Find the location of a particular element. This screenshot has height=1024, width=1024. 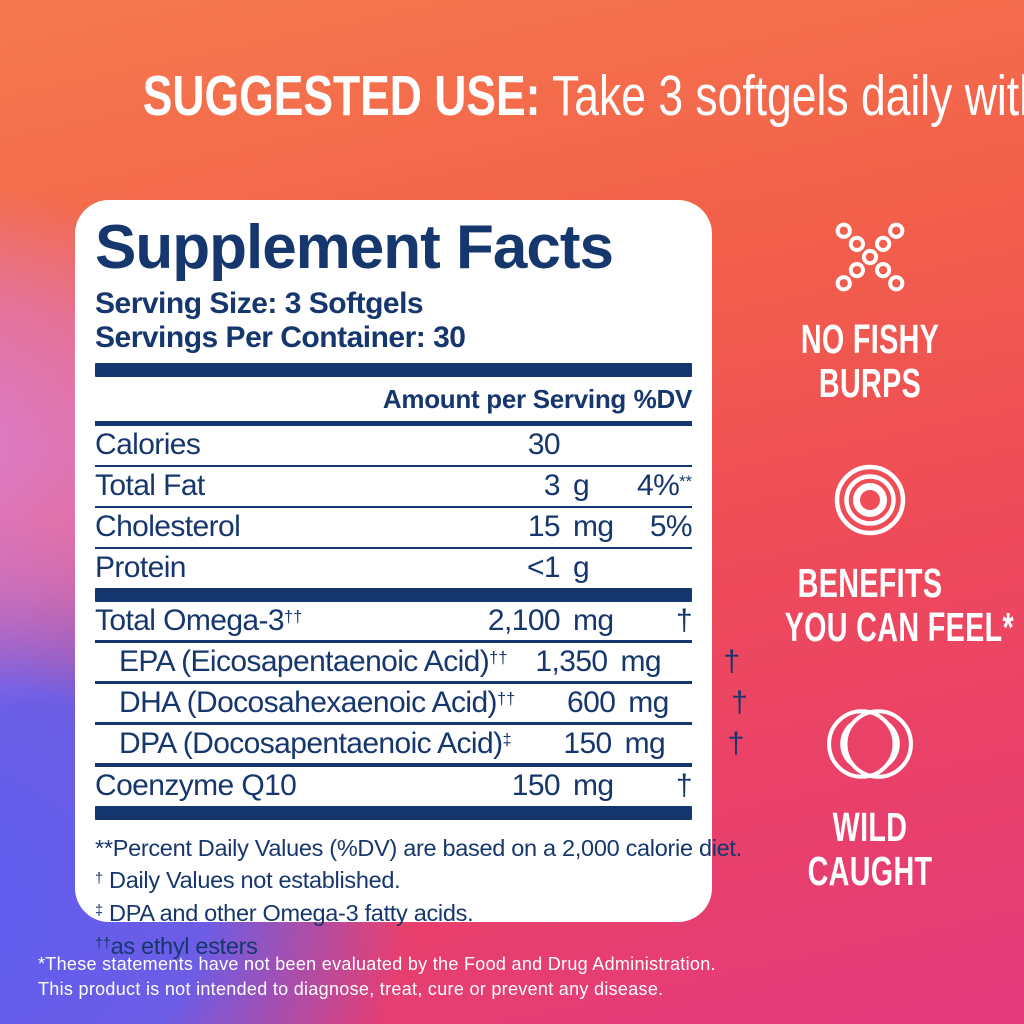

badge-line2: YOU CAN FEEL* is located at coordinates (899, 626).